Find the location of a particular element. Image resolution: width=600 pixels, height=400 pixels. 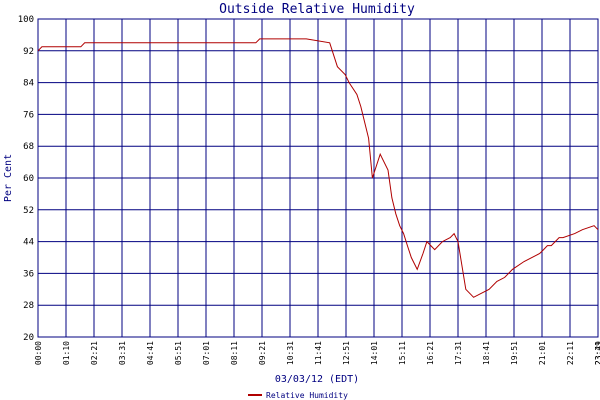

x-tick-label: 22:11 is located at coordinates (570, 353).